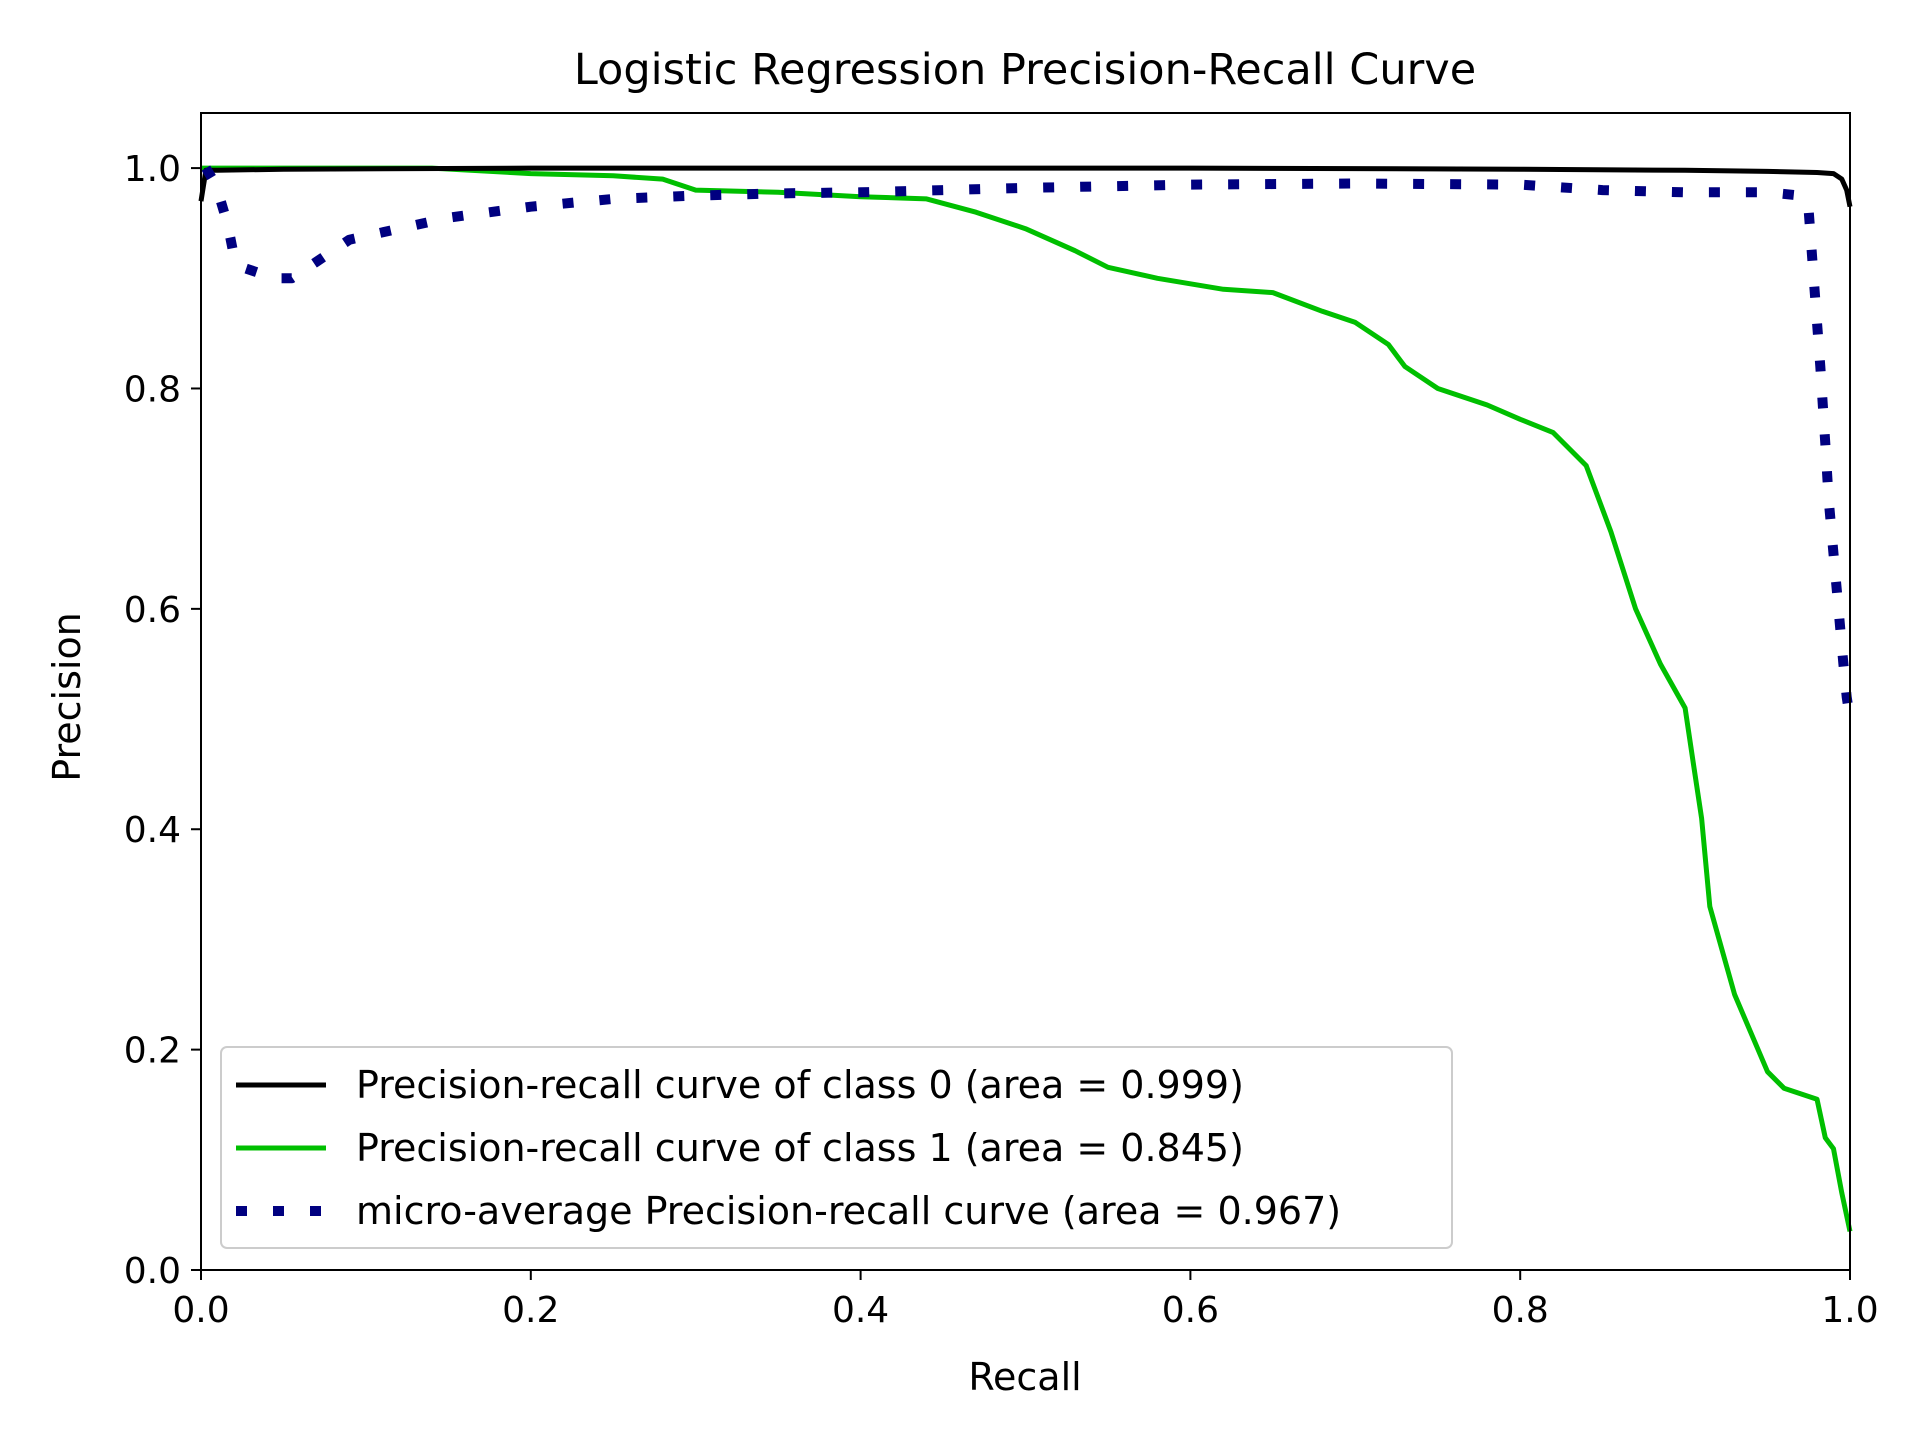 Image resolution: width=1920 pixels, height=1440 pixels. Describe the element at coordinates (67, 697) in the screenshot. I see `y-axis-label: Precision` at that location.